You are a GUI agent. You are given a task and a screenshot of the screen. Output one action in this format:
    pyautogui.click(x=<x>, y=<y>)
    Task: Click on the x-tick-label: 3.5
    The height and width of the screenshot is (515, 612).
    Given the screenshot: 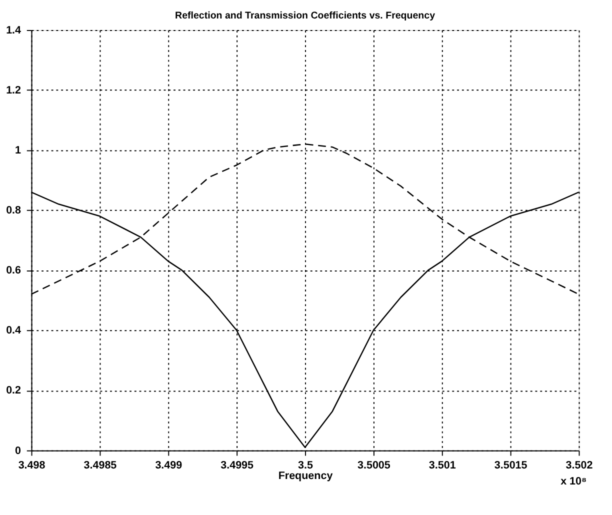 What is the action you would take?
    pyautogui.click(x=305, y=465)
    